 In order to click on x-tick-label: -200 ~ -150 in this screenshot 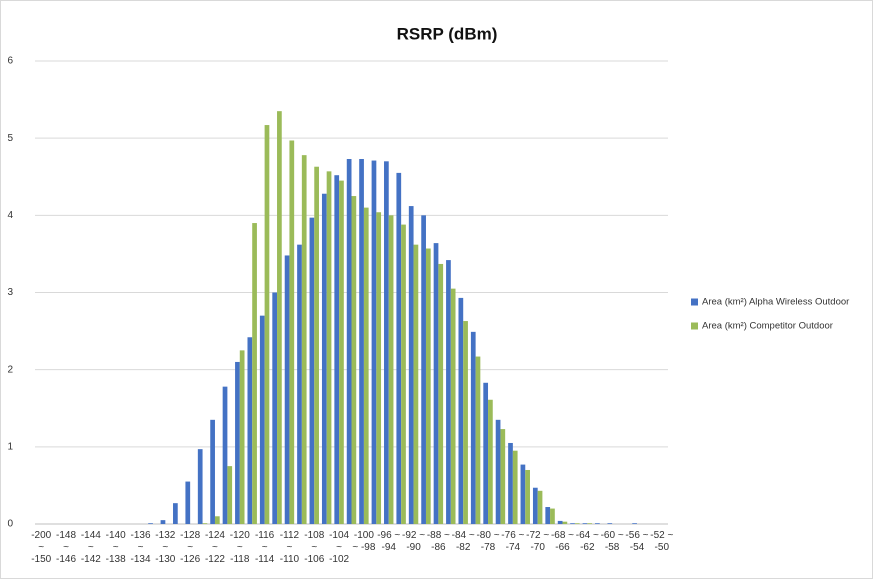, I will do `click(41, 547)`.